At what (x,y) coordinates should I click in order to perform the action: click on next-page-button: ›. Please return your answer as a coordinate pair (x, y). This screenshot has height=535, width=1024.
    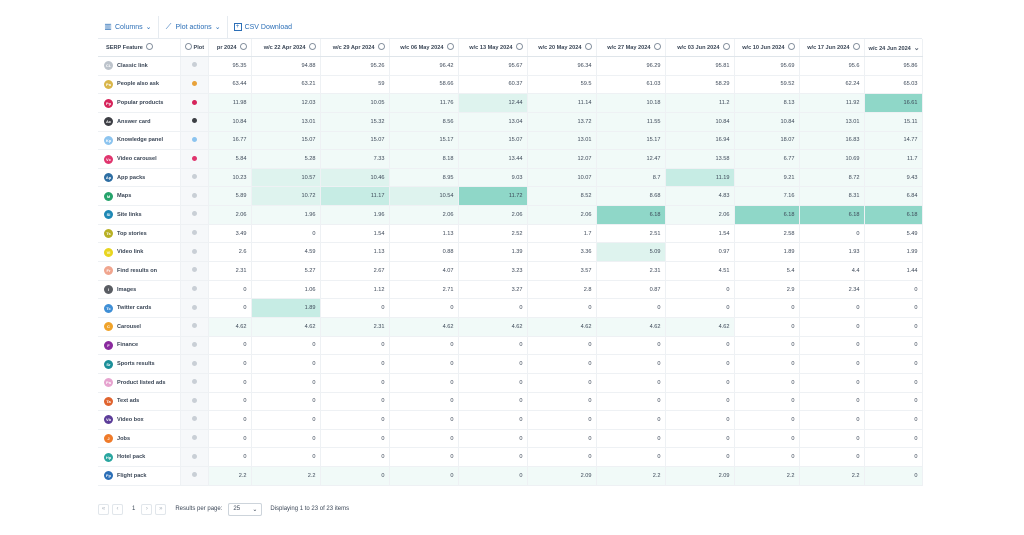
    Looking at the image, I should click on (147, 509).